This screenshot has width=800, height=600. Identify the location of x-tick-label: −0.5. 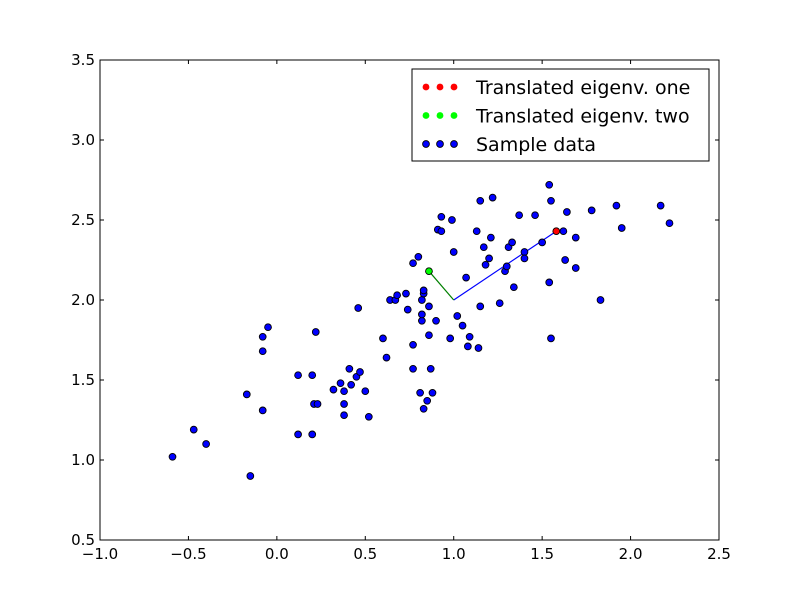
(188, 554).